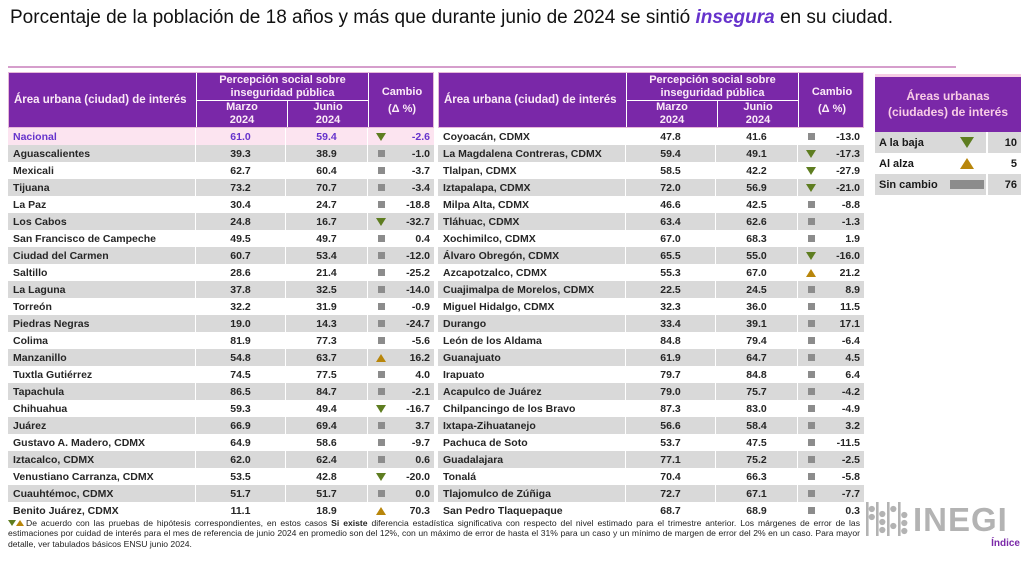 The image size is (1024, 576). I want to click on table-row: Los Cabos 24.8 16.7 -32.7, so click(221, 221).